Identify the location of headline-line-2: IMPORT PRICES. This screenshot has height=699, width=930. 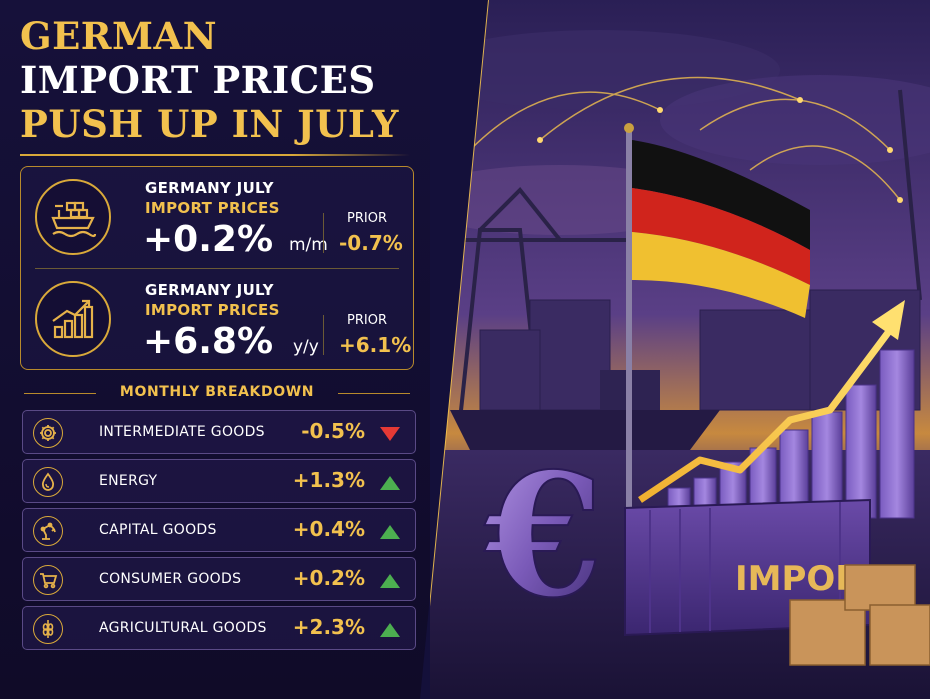
(198, 80).